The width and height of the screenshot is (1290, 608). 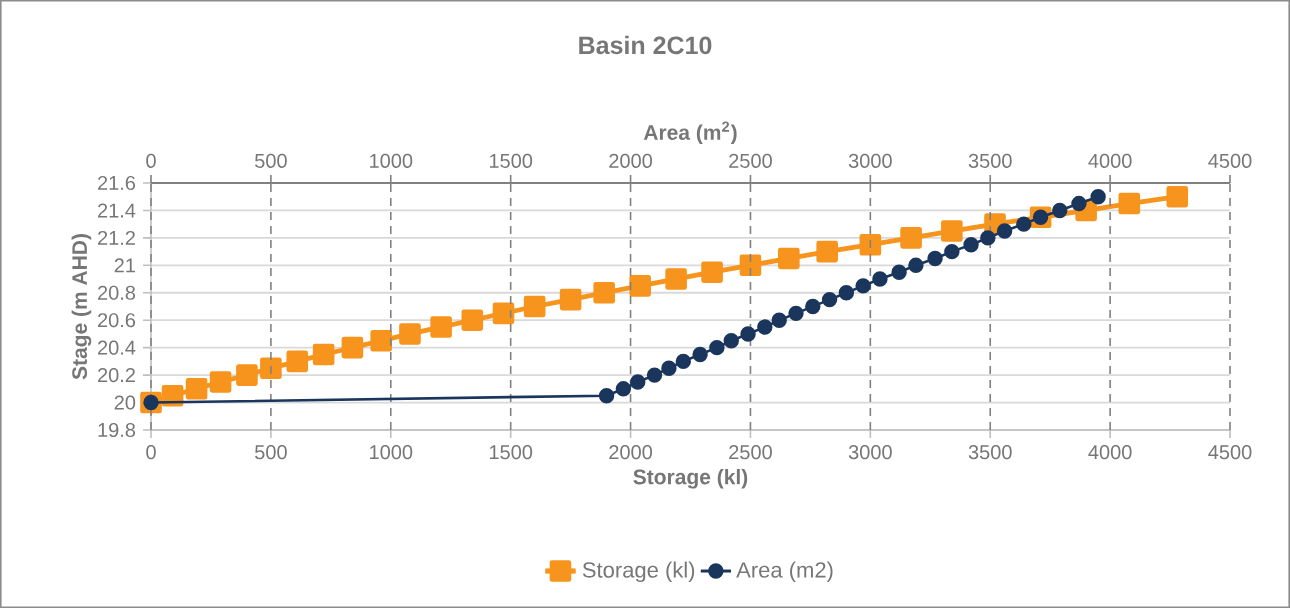 What do you see at coordinates (631, 452) in the screenshot?
I see `x-tick-label: 2000` at bounding box center [631, 452].